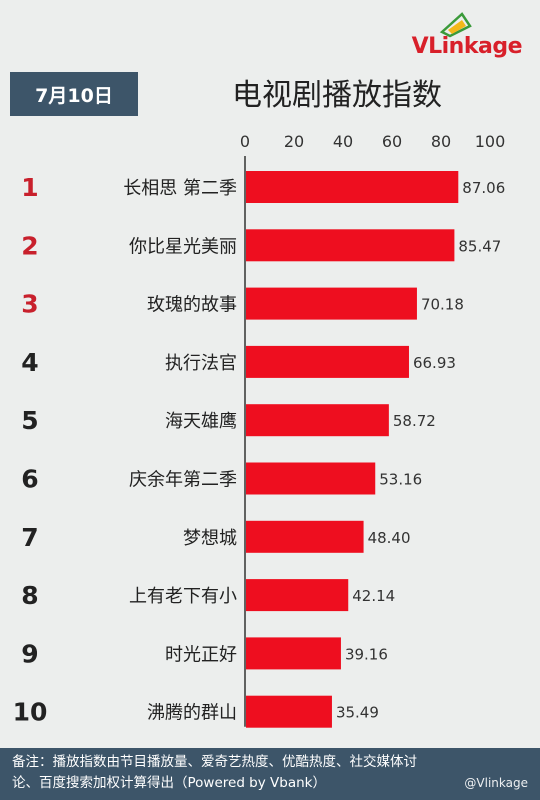  I want to click on bar-row: 1 长相思 第二季 87.06, so click(263, 187).